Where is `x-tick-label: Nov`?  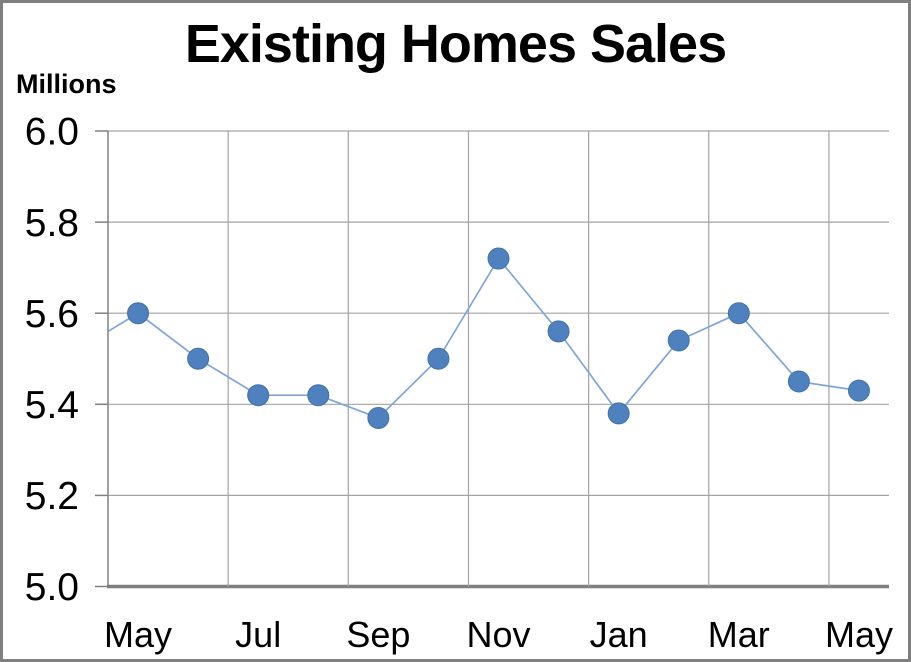
x-tick-label: Nov is located at coordinates (498, 634).